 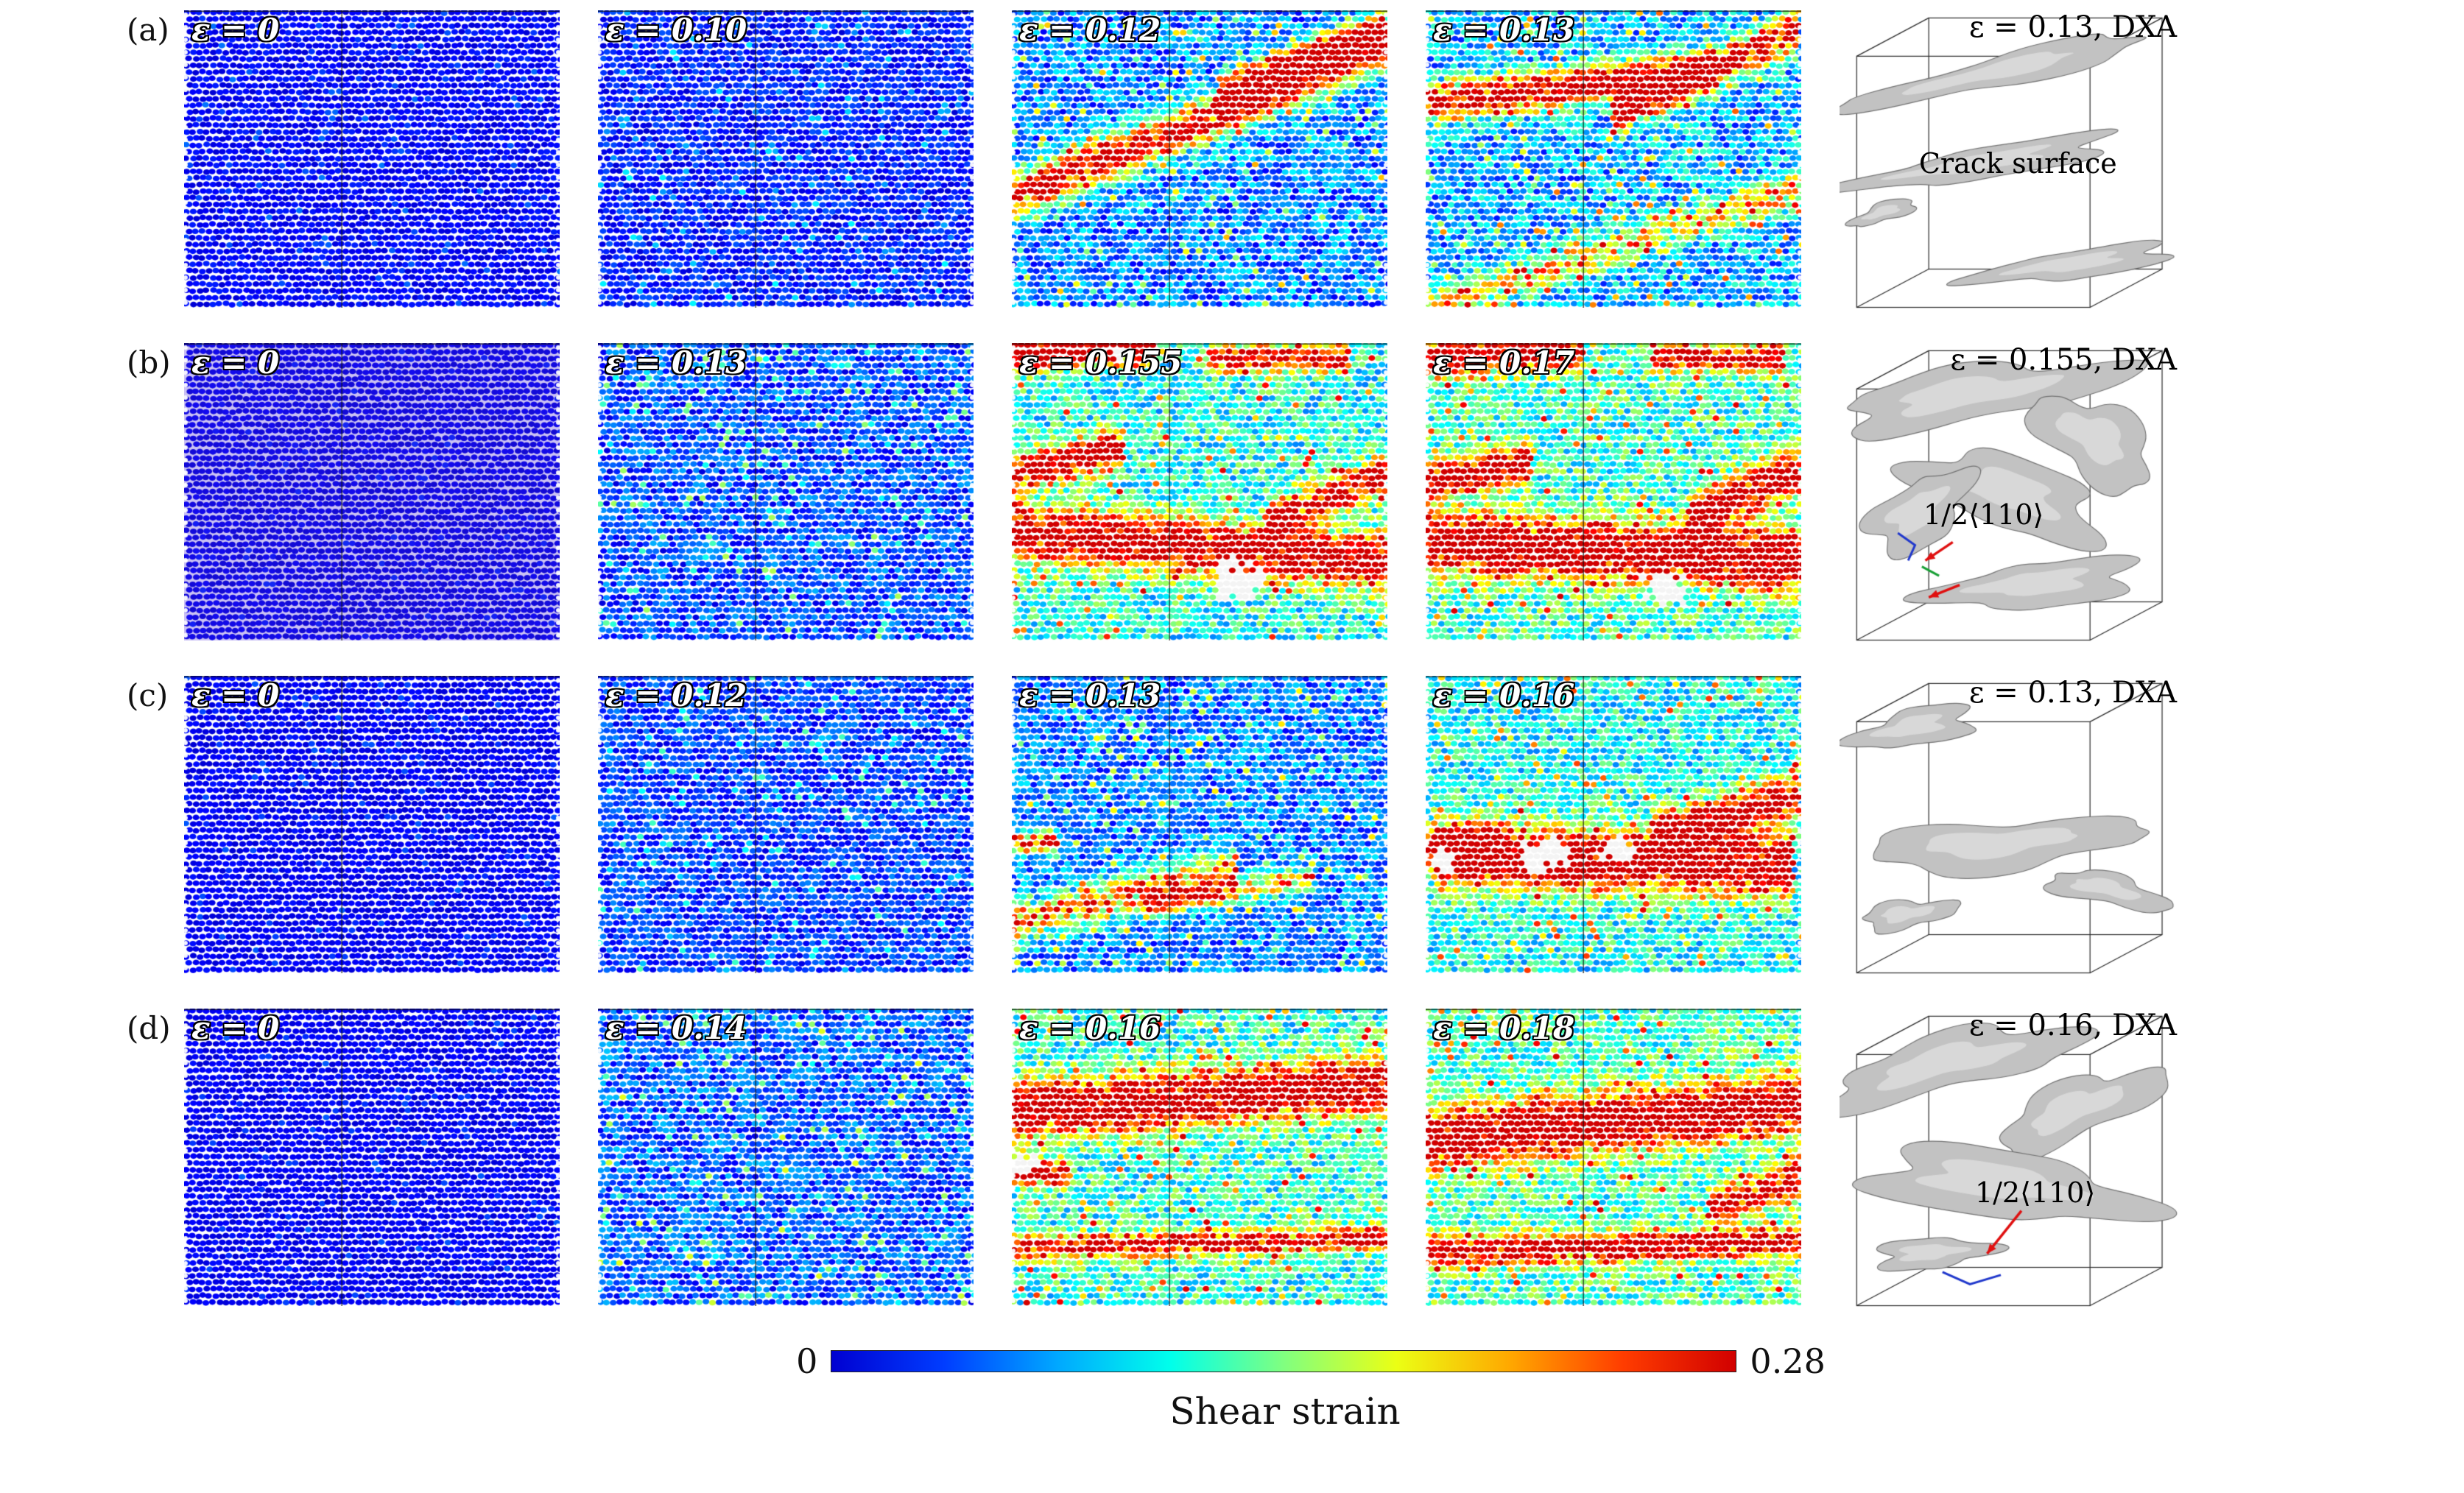 I want to click on sim-panel: ε = 0.18, so click(x=1613, y=1158).